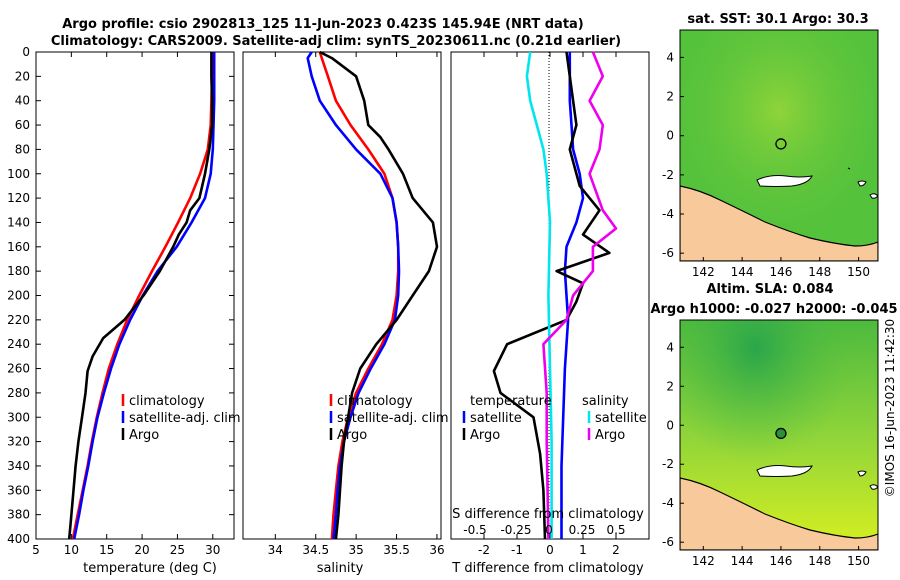 The width and height of the screenshot is (900, 580). Describe the element at coordinates (784, 181) in the screenshot. I see `sst-island` at that location.